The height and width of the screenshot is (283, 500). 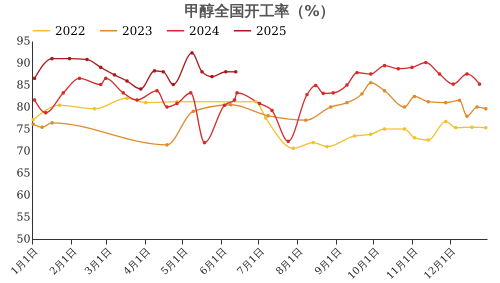 I want to click on x-tick-label: 5月1日, so click(x=174, y=262).